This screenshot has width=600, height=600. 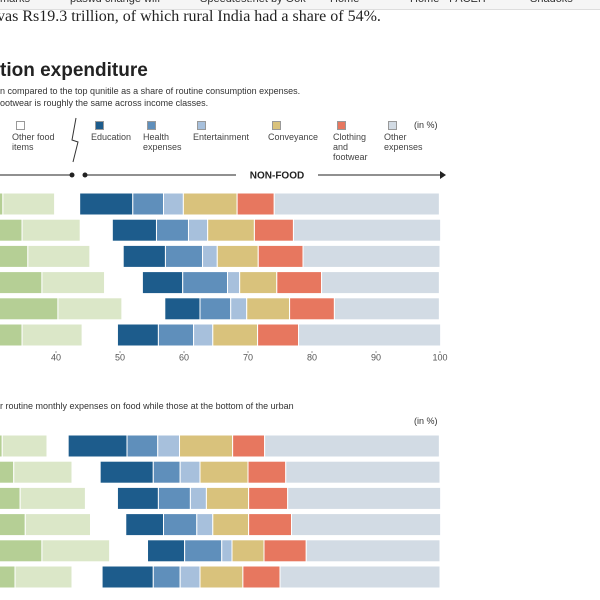 What do you see at coordinates (184, 357) in the screenshot?
I see `x-tick-label: 60` at bounding box center [184, 357].